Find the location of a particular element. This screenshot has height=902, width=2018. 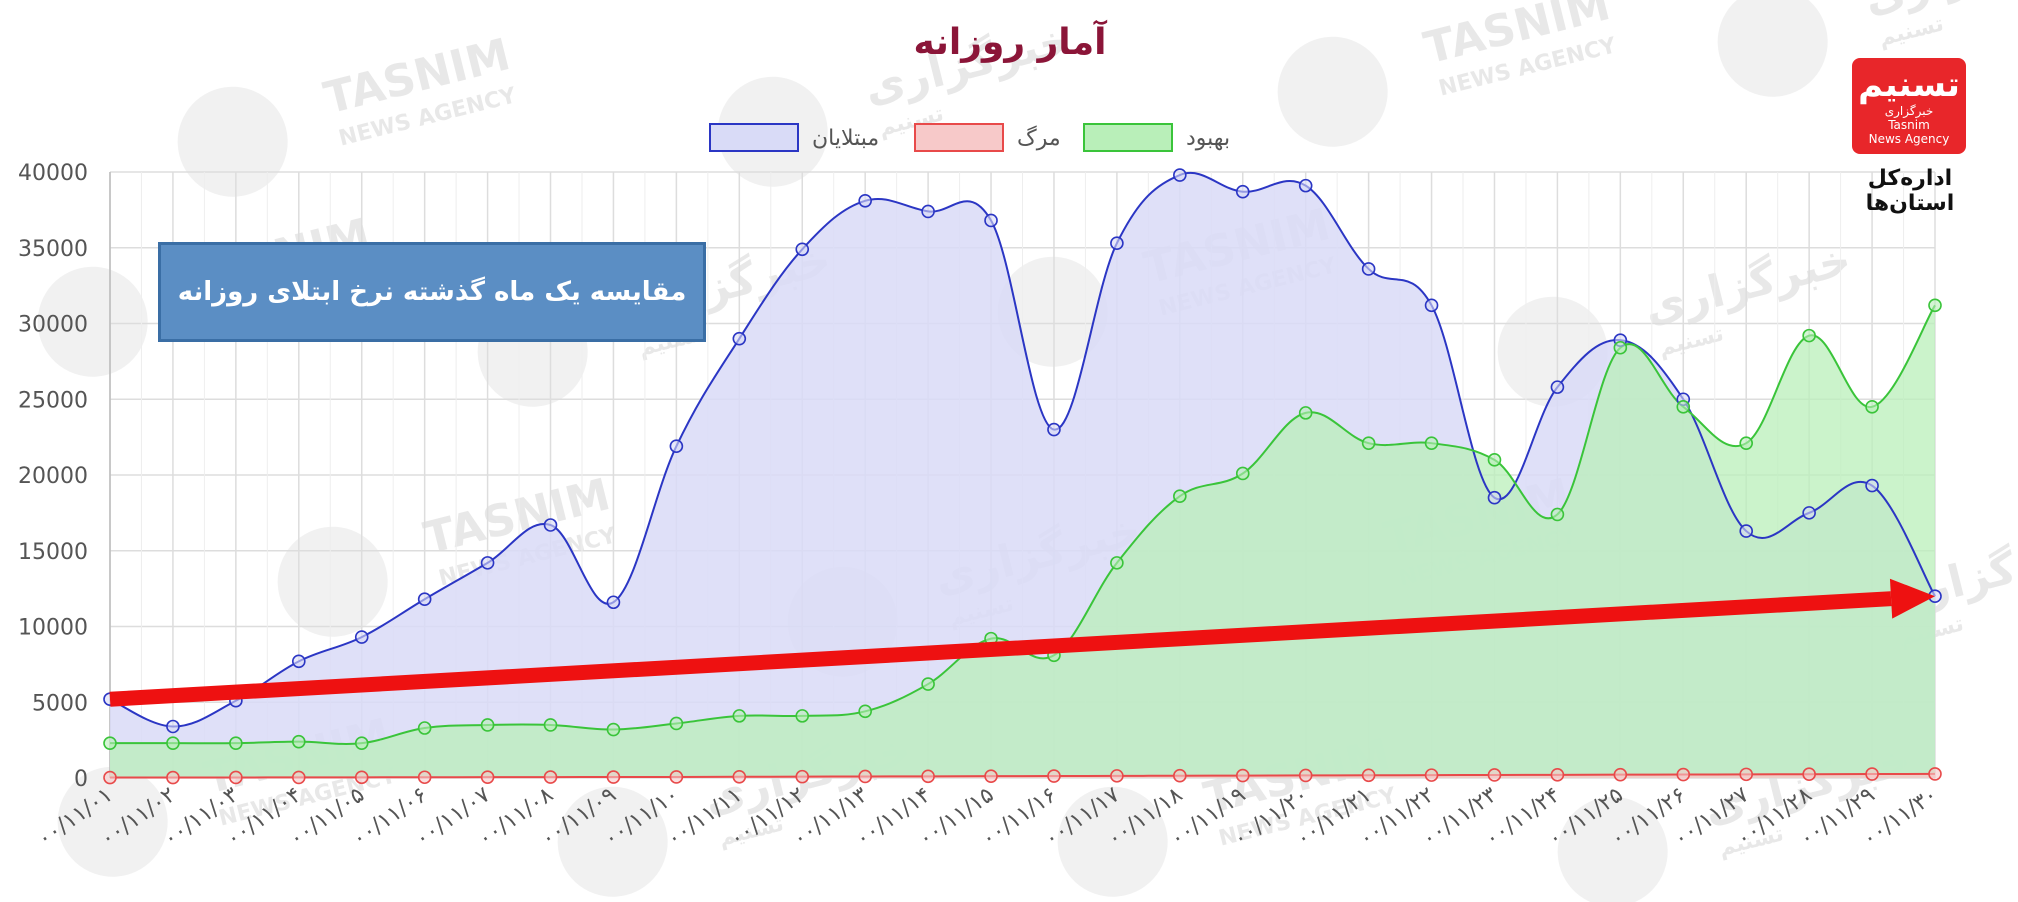

y-axis-ticks: 0 5000 10000 15000 20000 25000 30000 35000 40000 is located at coordinates (53, 476).